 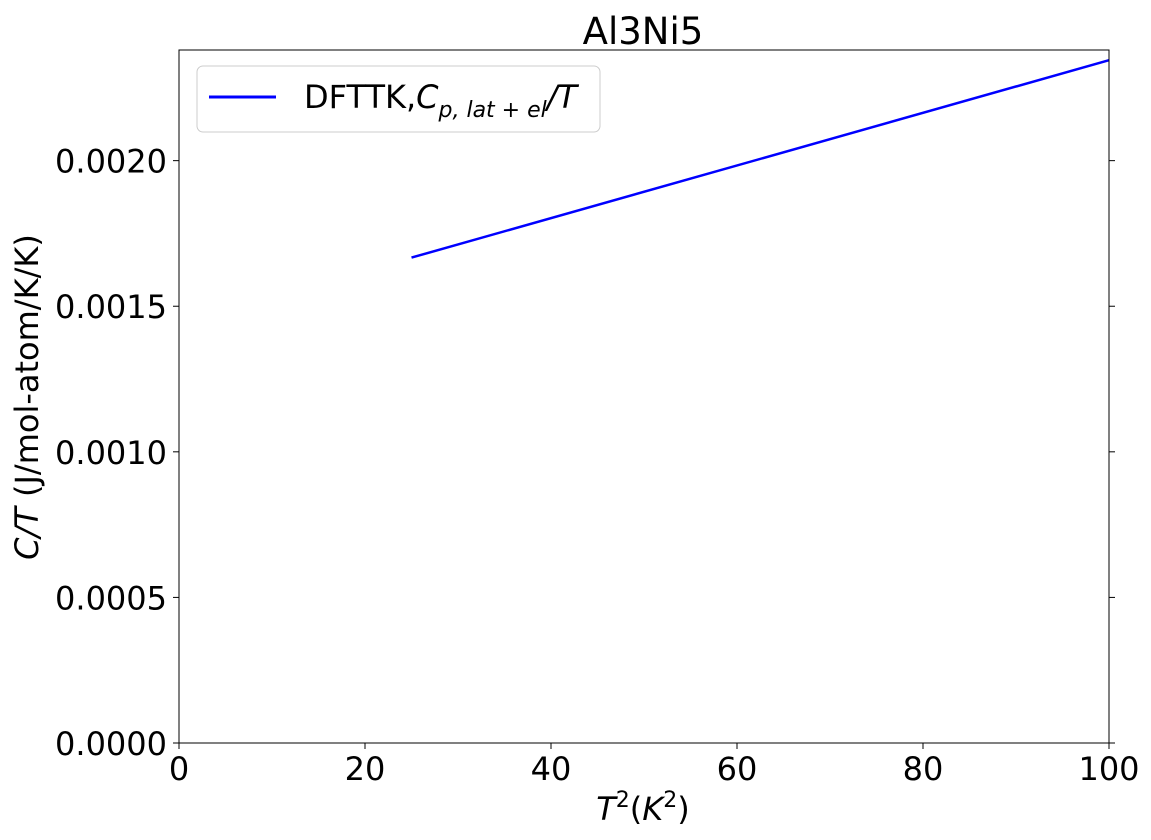 What do you see at coordinates (111, 307) in the screenshot?
I see `y-tick-label: 0.0015` at bounding box center [111, 307].